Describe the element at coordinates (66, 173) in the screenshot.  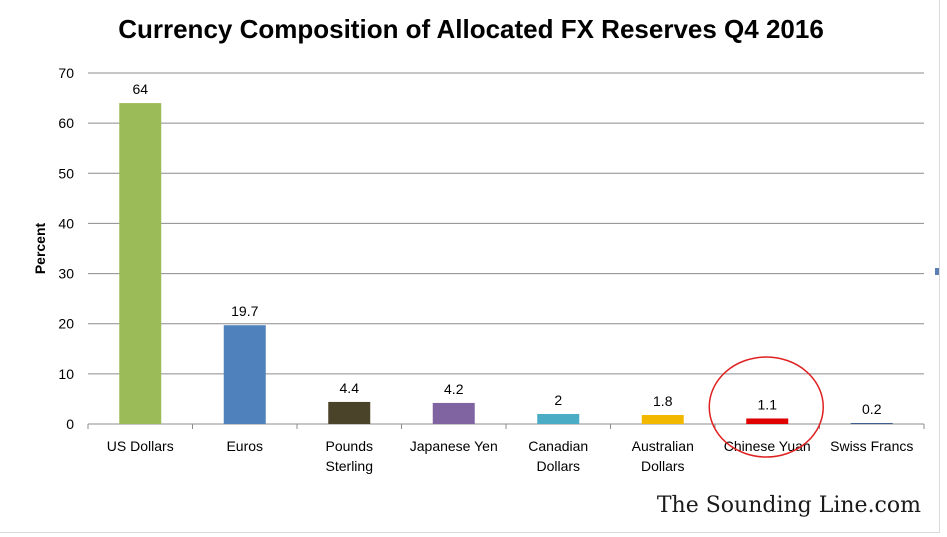
I see `y-tick-label: 50` at that location.